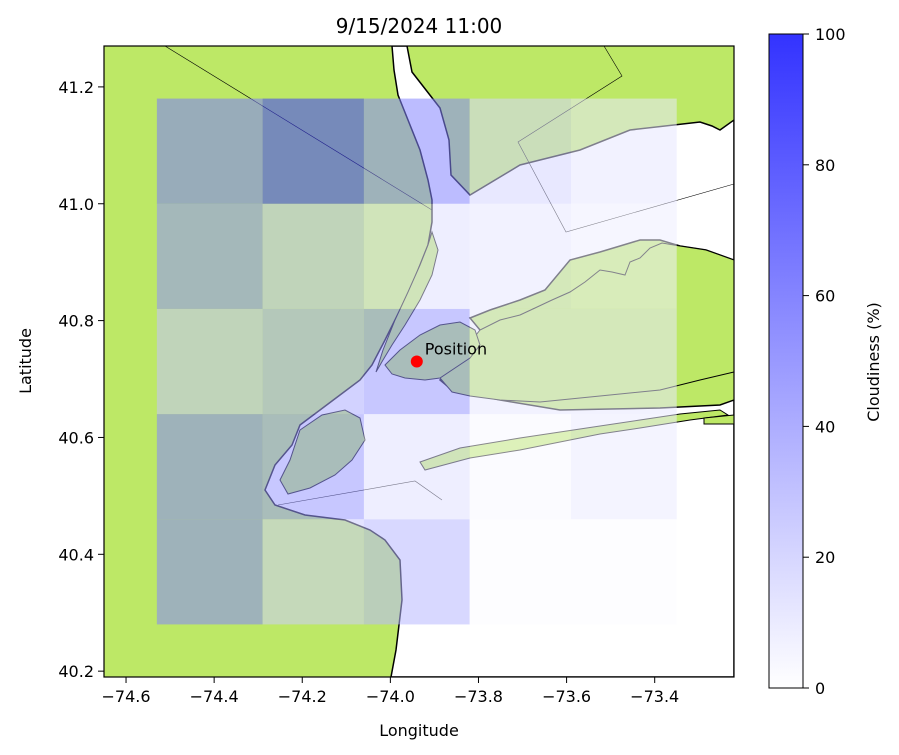 This screenshot has width=899, height=755. Describe the element at coordinates (25, 361) in the screenshot. I see `y-axis-title: Latitude` at that location.